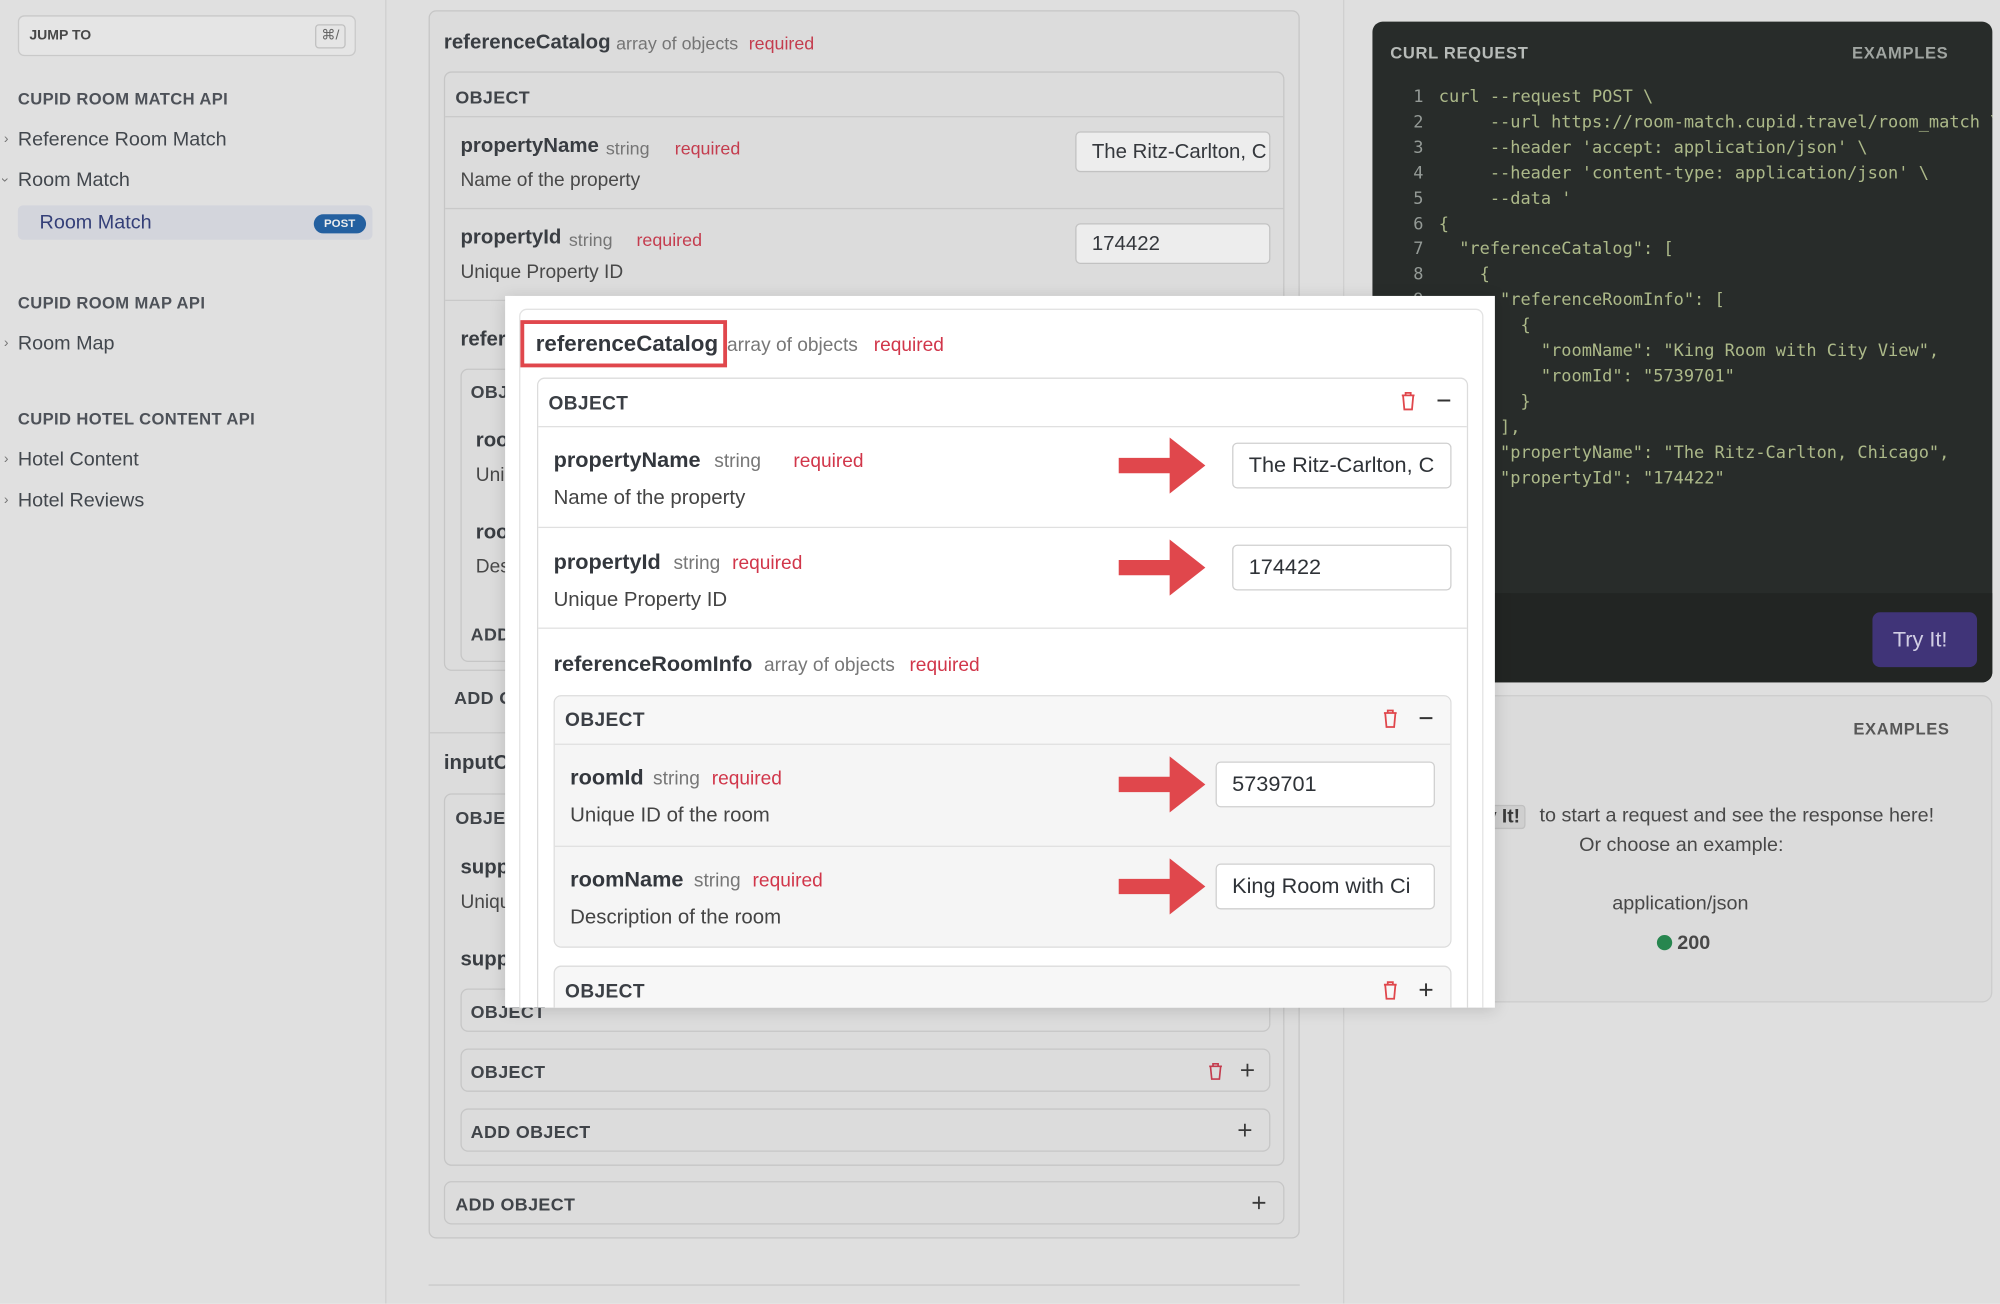 The image size is (2000, 1304). What do you see at coordinates (1325, 784) in the screenshot?
I see `field-input: 5739701` at bounding box center [1325, 784].